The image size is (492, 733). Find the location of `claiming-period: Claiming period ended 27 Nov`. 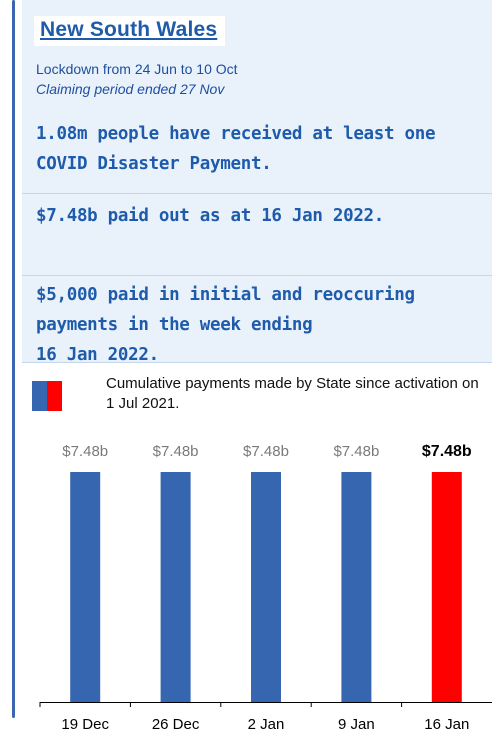

claiming-period: Claiming period ended 27 Nov is located at coordinates (130, 89).